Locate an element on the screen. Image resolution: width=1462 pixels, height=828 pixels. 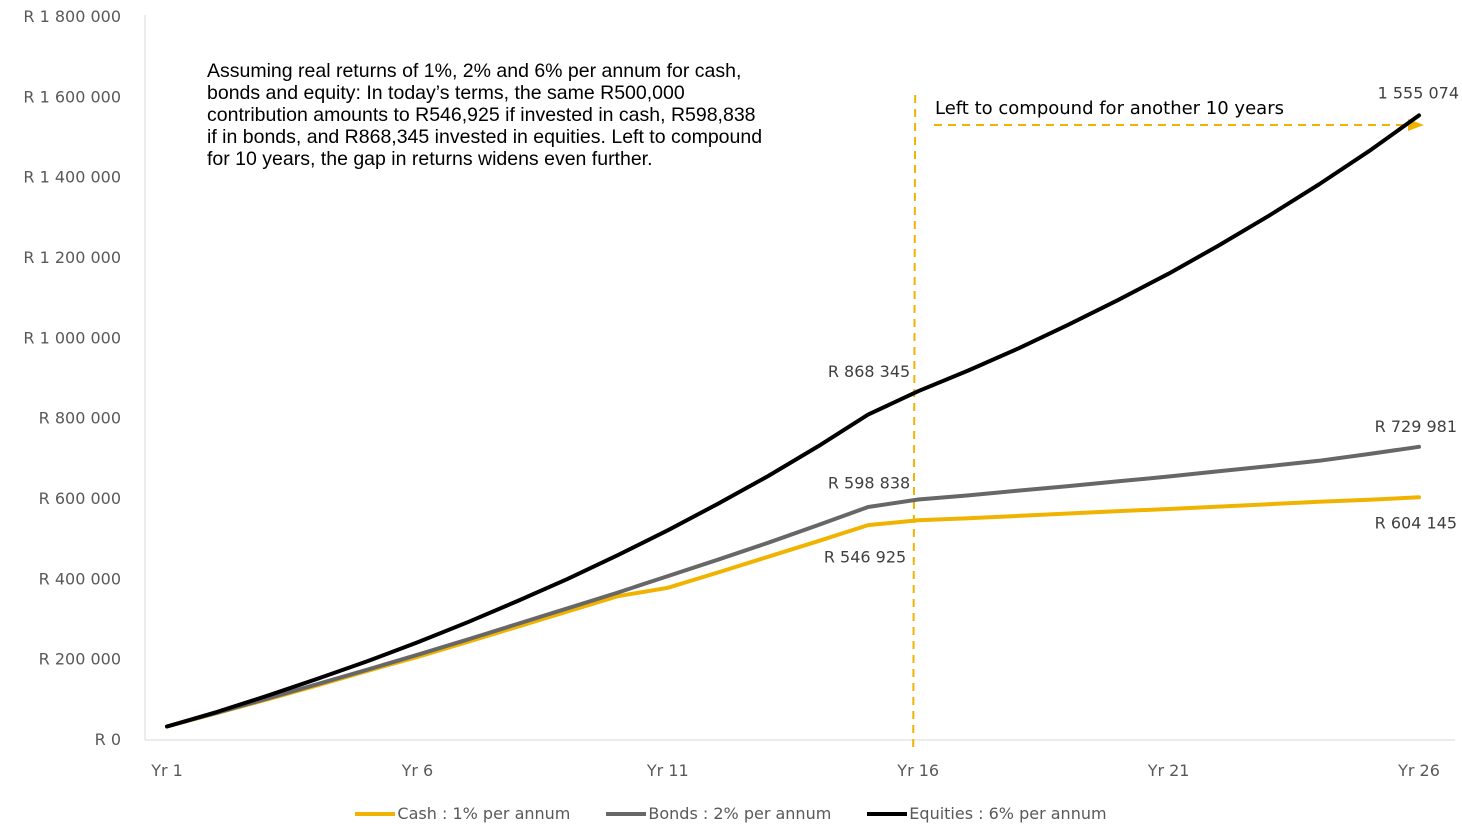
y-tick-label: R 1 200 000 is located at coordinates (72, 257).